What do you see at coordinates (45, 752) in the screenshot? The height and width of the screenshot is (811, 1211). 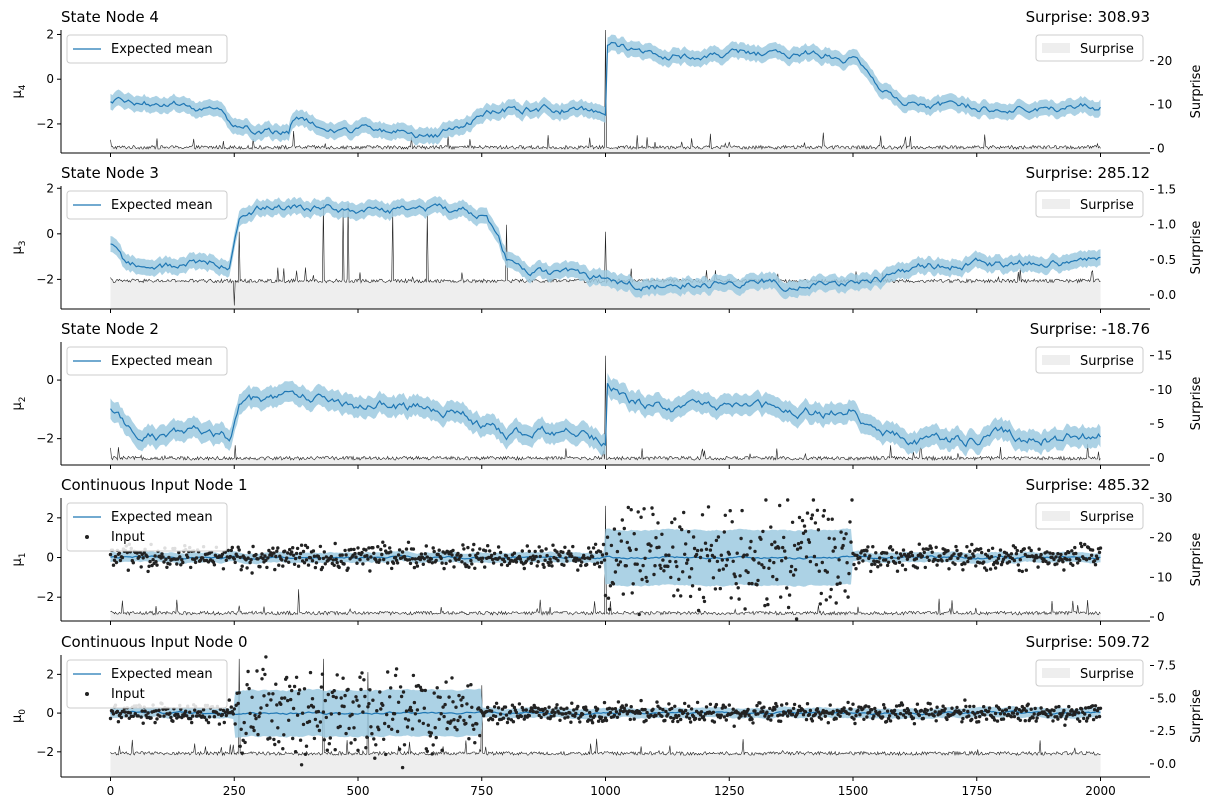 I see `y-tick-label: −2` at bounding box center [45, 752].